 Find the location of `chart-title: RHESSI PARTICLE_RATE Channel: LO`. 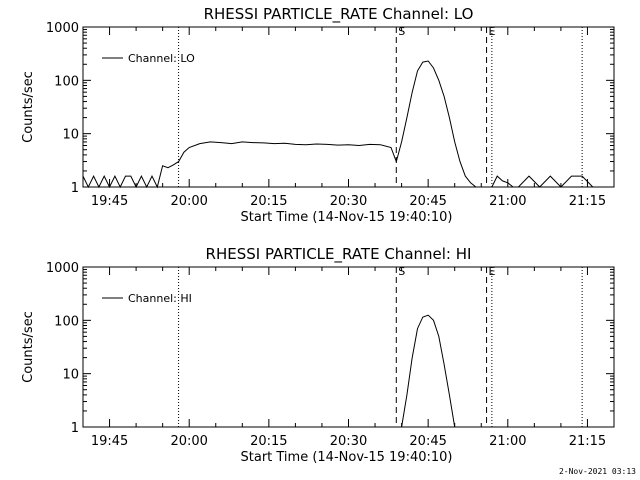

chart-title: RHESSI PARTICLE_RATE Channel: LO is located at coordinates (339, 14).